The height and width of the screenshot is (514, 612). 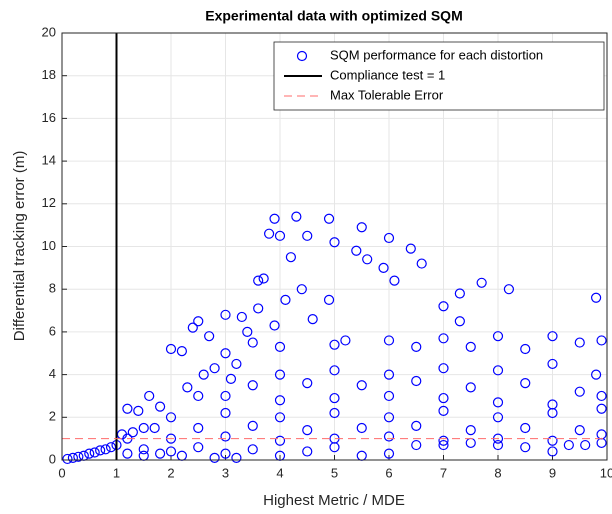 What do you see at coordinates (52, 330) in the screenshot?
I see `y-tick-label: 6` at bounding box center [52, 330].